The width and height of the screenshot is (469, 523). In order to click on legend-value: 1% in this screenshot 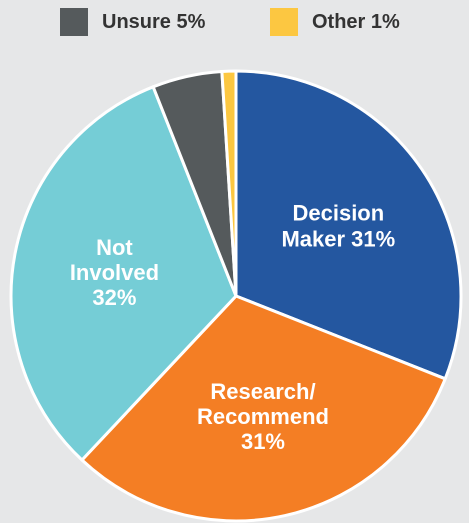, I will do `click(385, 21)`.